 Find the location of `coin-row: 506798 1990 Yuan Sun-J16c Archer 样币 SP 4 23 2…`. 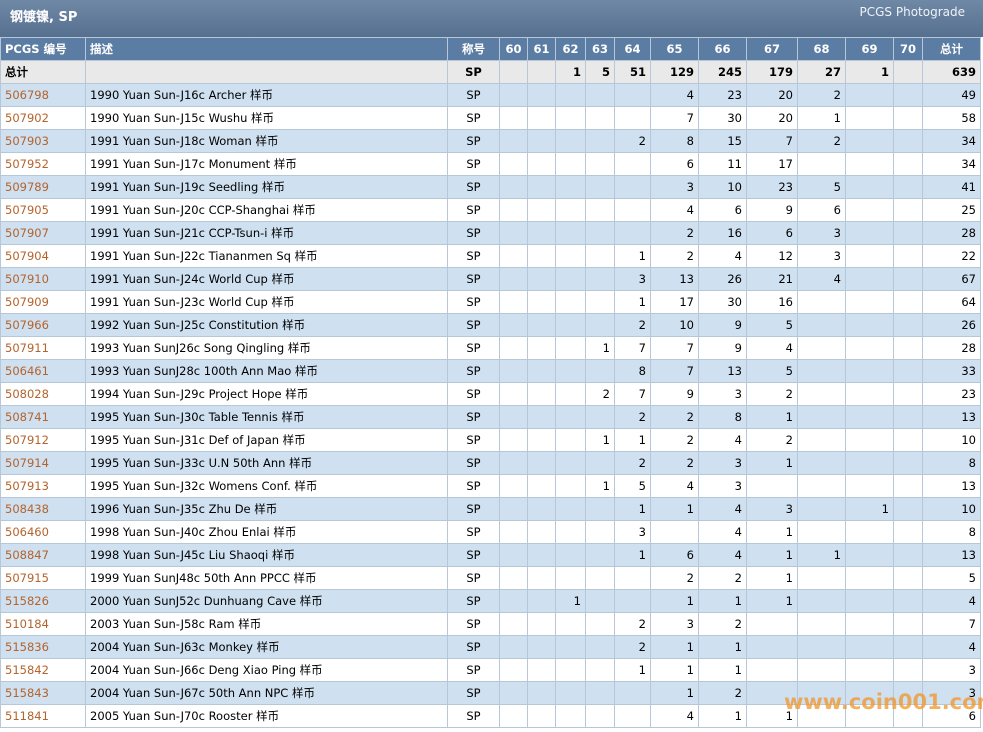

coin-row: 506798 1990 Yuan Sun-J16c Archer 样币 SP 4 23 2… is located at coordinates (490, 95).